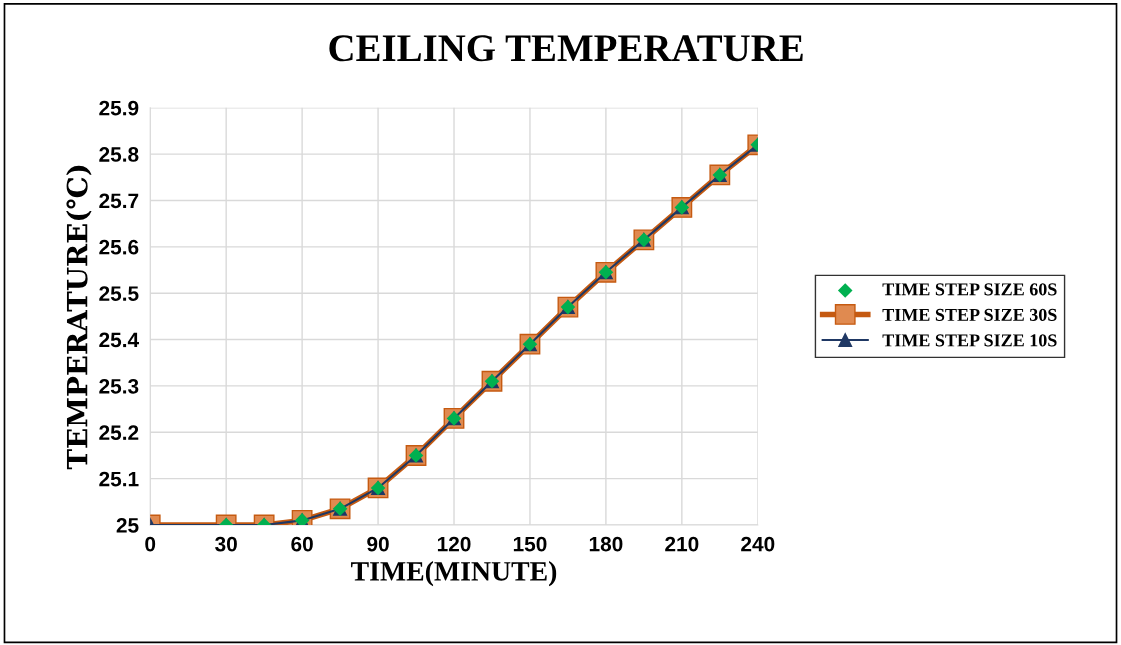 The image size is (1121, 645). I want to click on y-tick-label: 25, so click(127, 525).